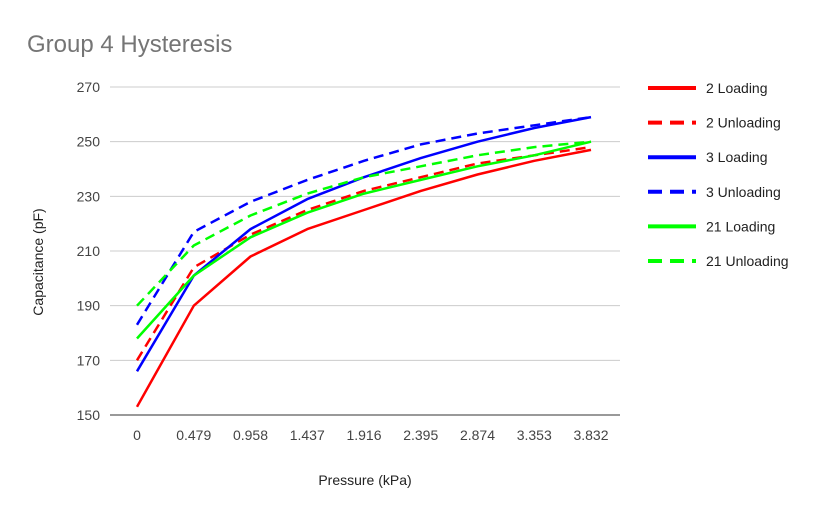  Describe the element at coordinates (89, 360) in the screenshot. I see `y-tick-label: 170` at that location.